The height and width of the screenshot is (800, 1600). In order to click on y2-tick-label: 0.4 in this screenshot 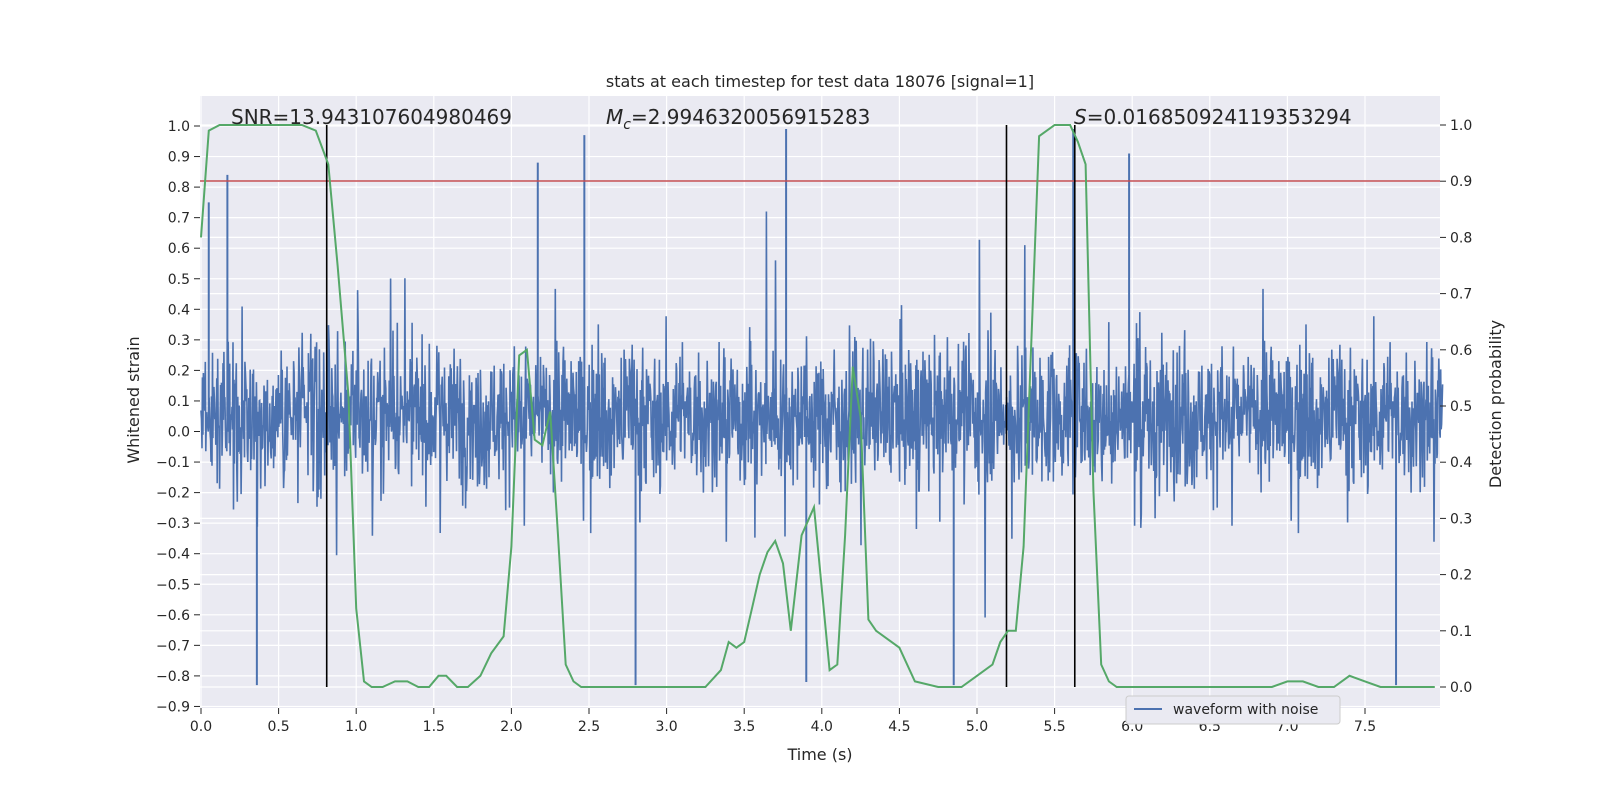, I will do `click(1461, 463)`.